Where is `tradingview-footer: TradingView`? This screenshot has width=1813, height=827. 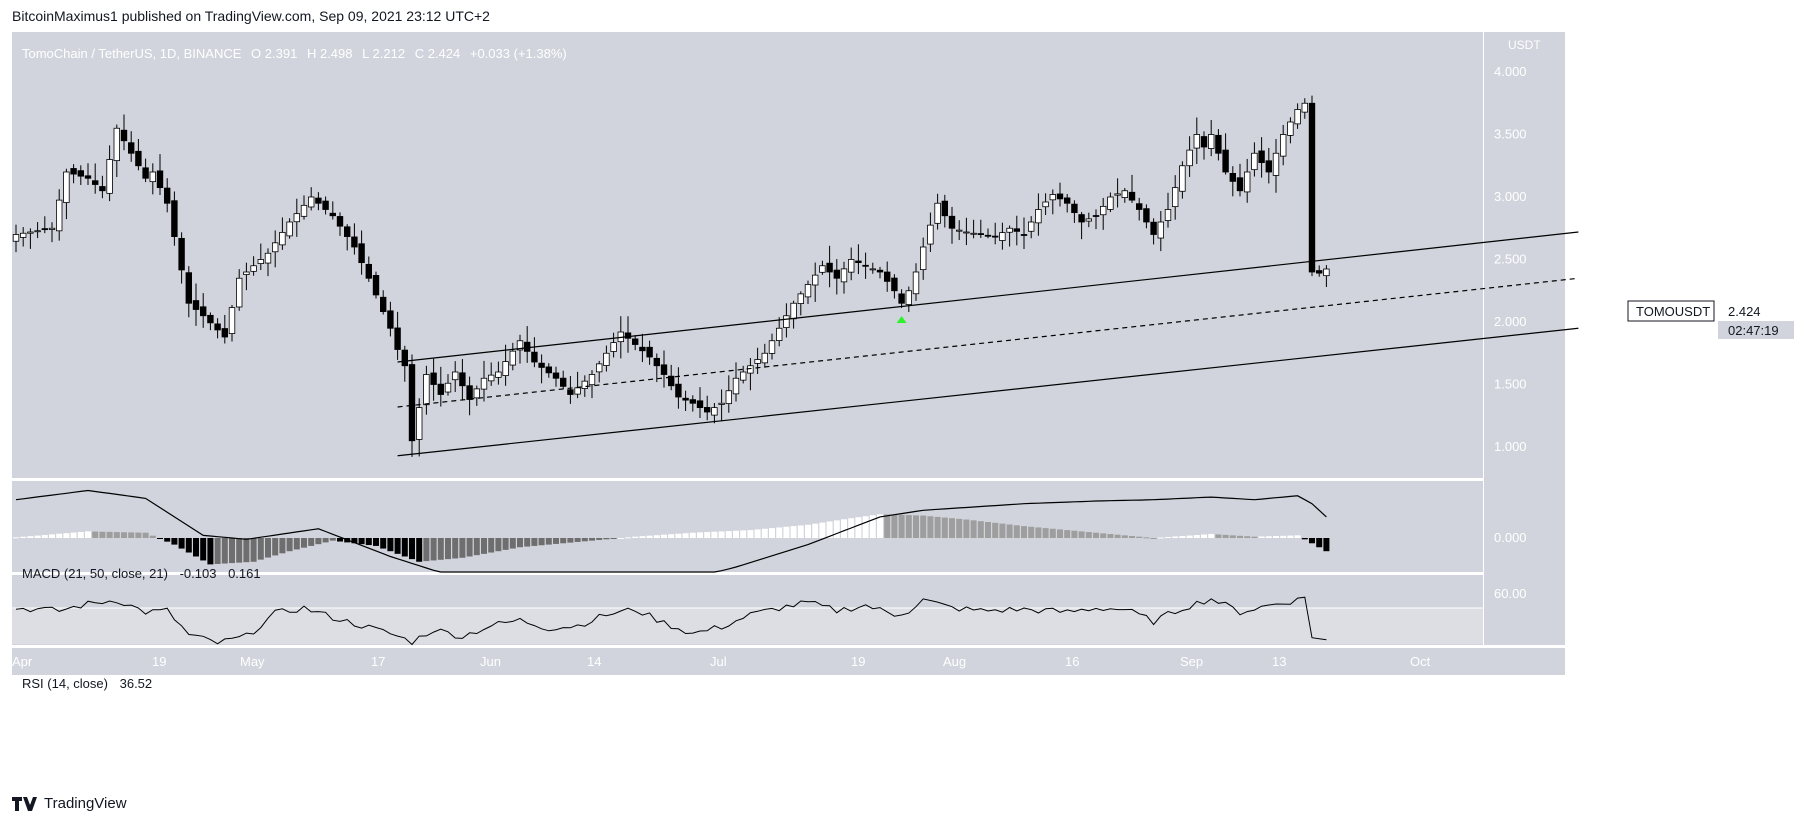
tradingview-footer: TradingView is located at coordinates (69, 803).